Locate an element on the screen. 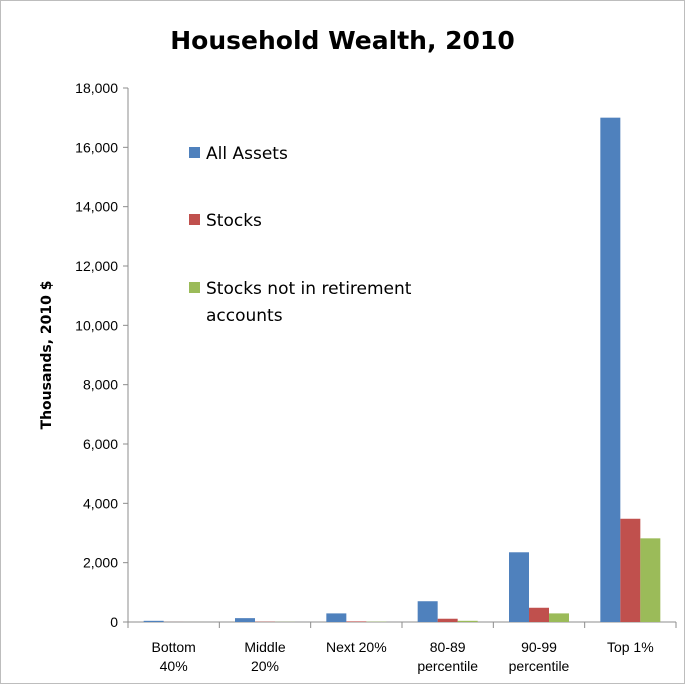 The height and width of the screenshot is (684, 685). y-tick-label: 16,000 is located at coordinates (96, 147).